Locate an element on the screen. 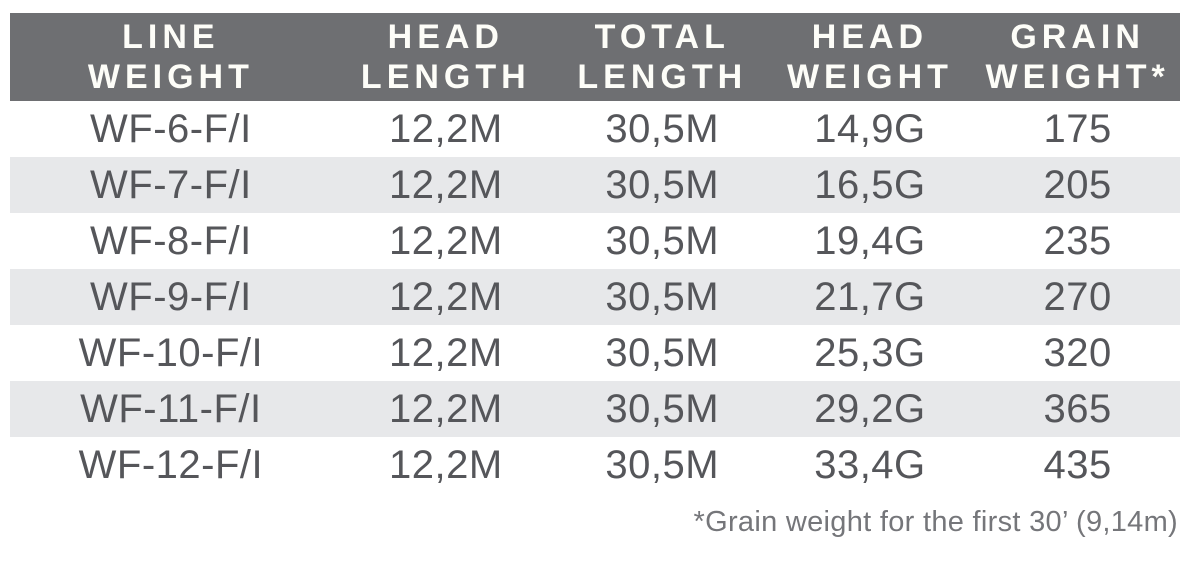 The width and height of the screenshot is (1200, 579). header-cell-grain-weight: GRAIN WEIGHT* is located at coordinates (1077, 57).